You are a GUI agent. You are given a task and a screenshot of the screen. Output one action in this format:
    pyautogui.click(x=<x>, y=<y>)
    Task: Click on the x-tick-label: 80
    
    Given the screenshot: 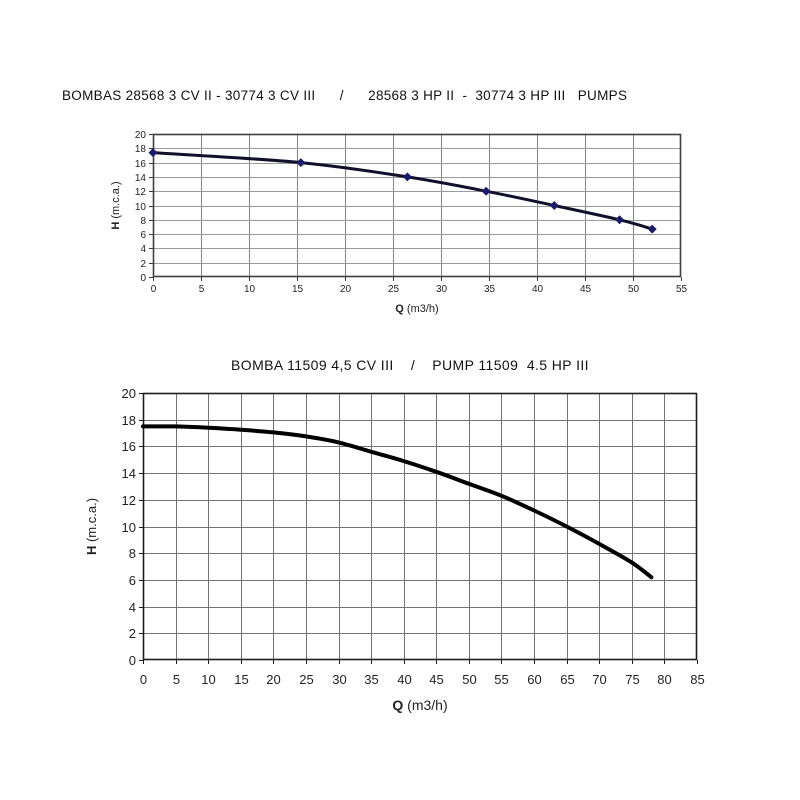 What is the action you would take?
    pyautogui.click(x=664, y=679)
    